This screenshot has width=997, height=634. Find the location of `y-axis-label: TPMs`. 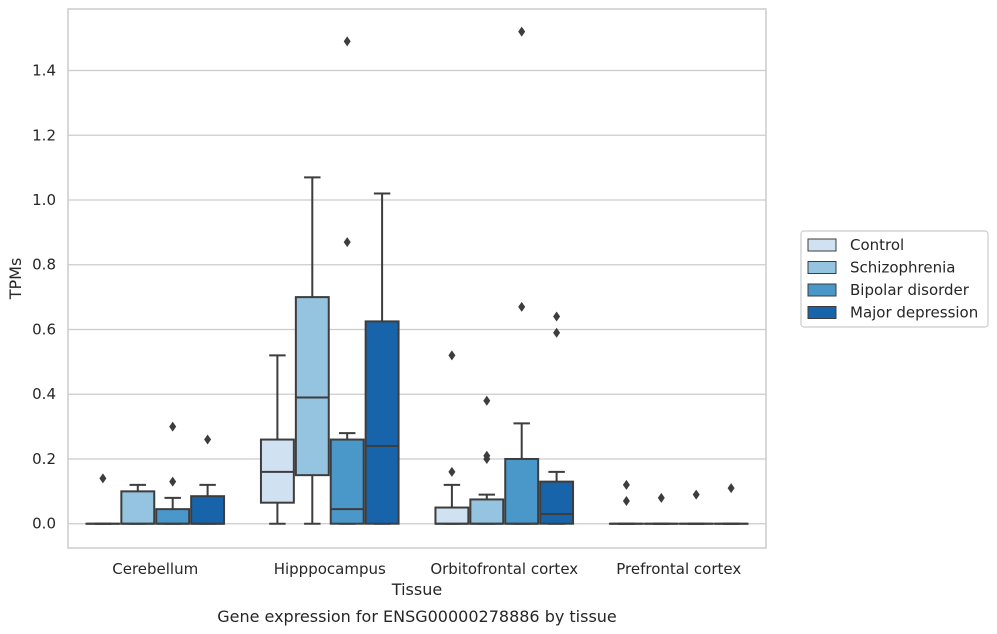

y-axis-label: TPMs is located at coordinates (15, 279).